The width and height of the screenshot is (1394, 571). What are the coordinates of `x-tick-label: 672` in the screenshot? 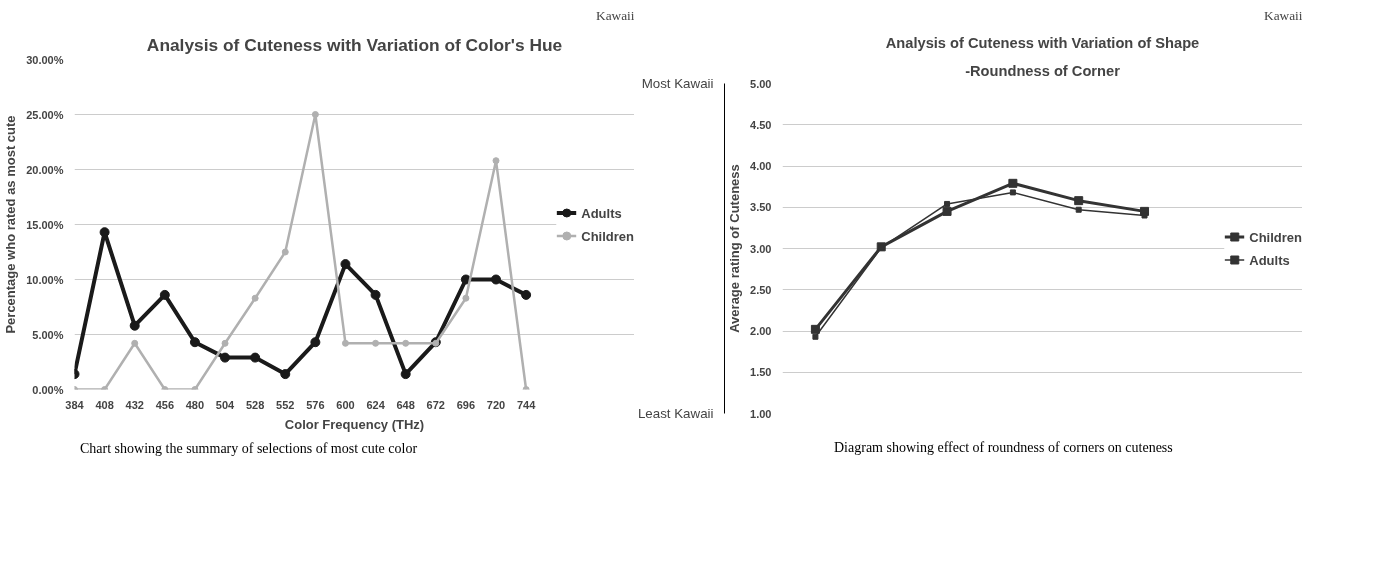 It's located at (435, 404).